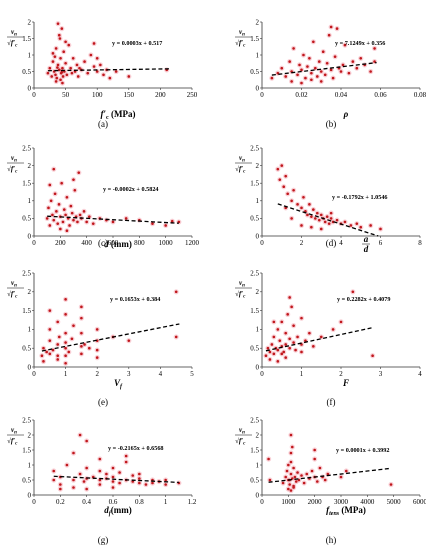 The height and width of the screenshot is (550, 426). What do you see at coordinates (360, 197) in the screenshot?
I see `trend-equation: y = -0.1792x + 1.0546` at bounding box center [360, 197].